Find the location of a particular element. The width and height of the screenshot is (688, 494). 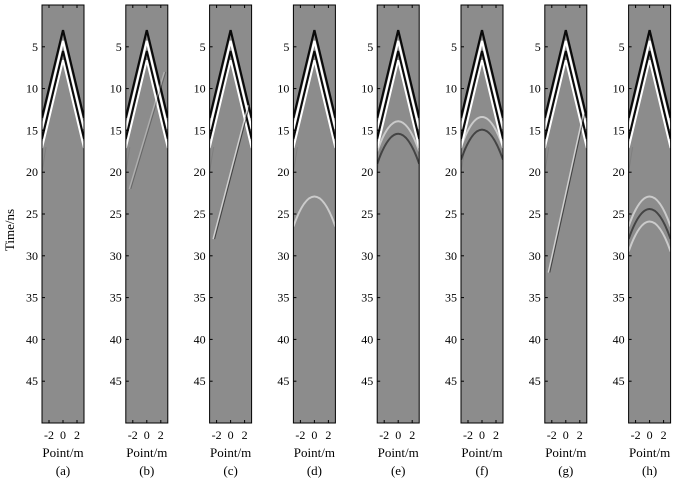

reflection-diagonal is located at coordinates (230, 172).